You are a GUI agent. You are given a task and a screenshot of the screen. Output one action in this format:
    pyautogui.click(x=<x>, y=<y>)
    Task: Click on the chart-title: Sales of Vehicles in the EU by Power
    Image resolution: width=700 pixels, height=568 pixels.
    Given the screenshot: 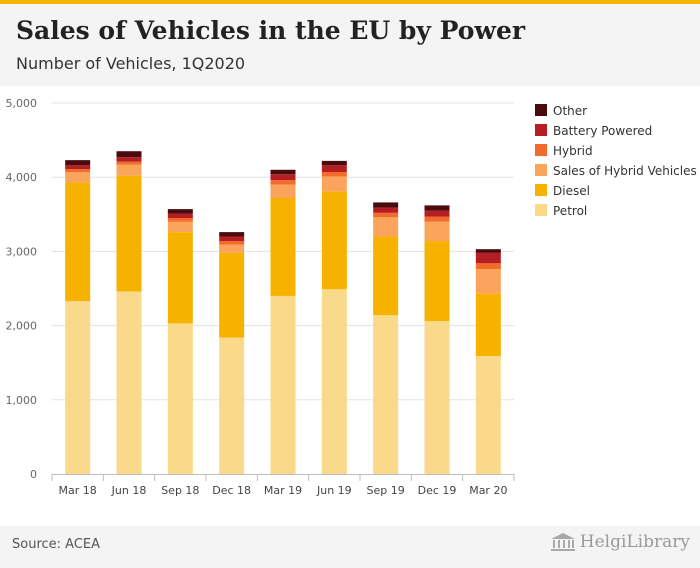 What is the action you would take?
    pyautogui.click(x=271, y=30)
    